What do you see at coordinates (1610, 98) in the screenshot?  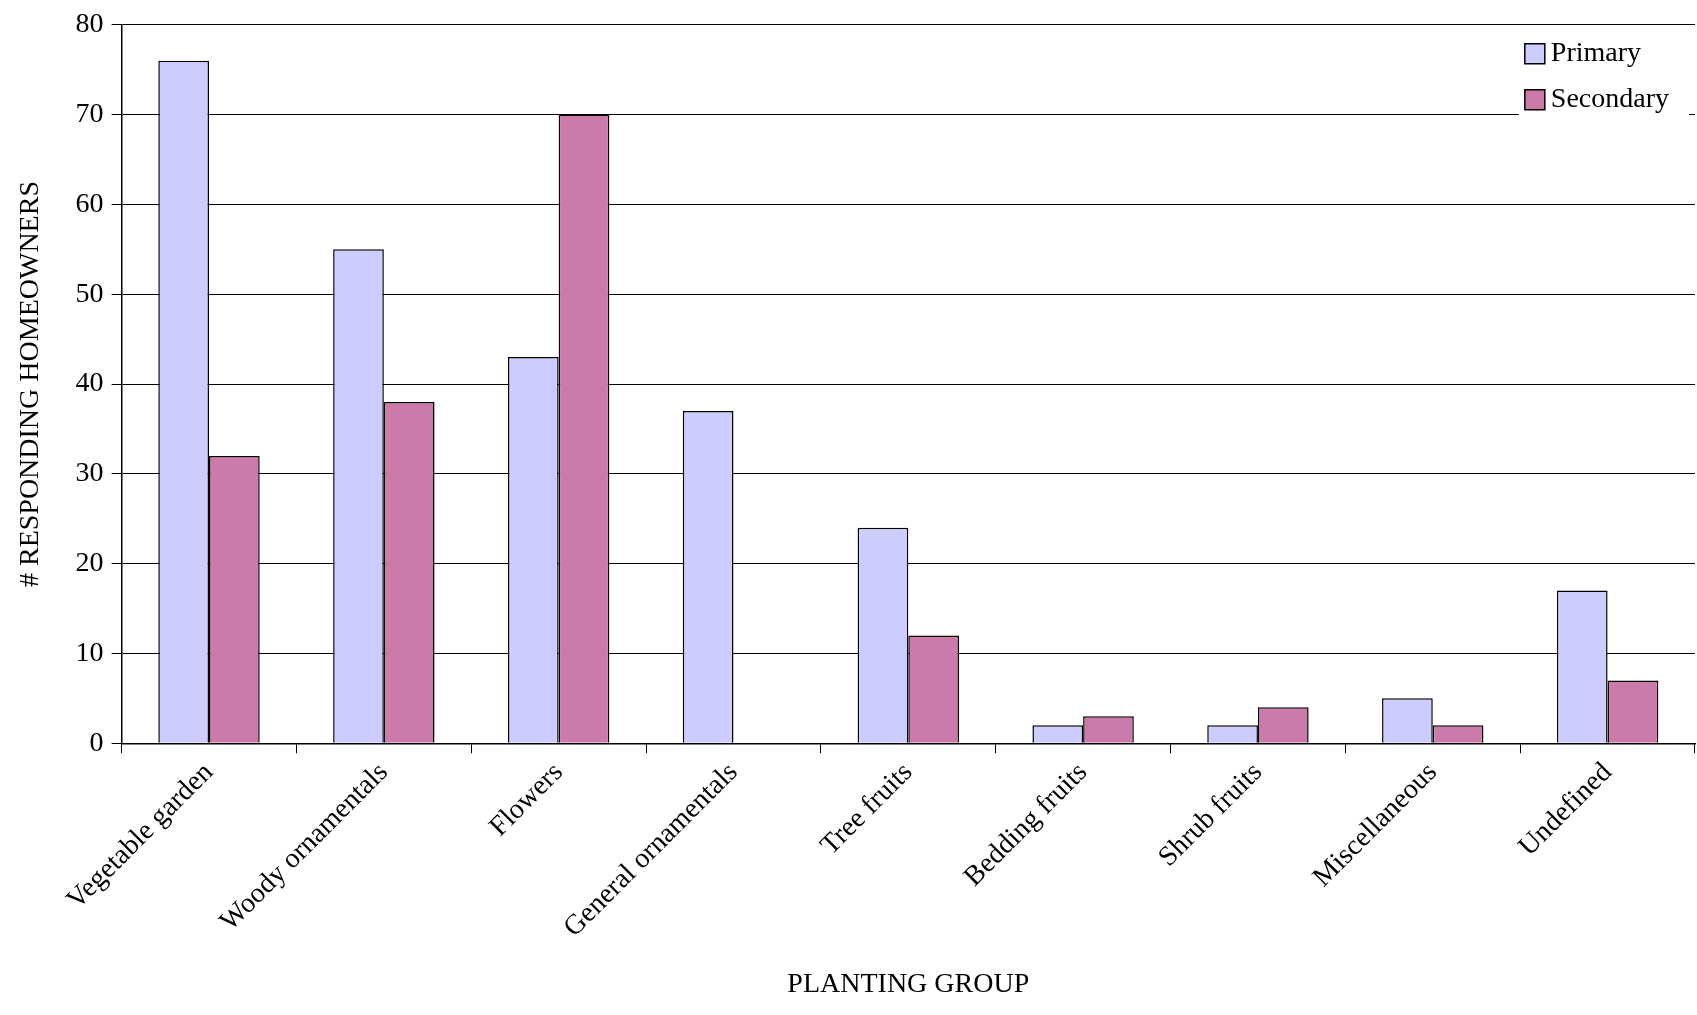 I see `legend-label: Secondary` at bounding box center [1610, 98].